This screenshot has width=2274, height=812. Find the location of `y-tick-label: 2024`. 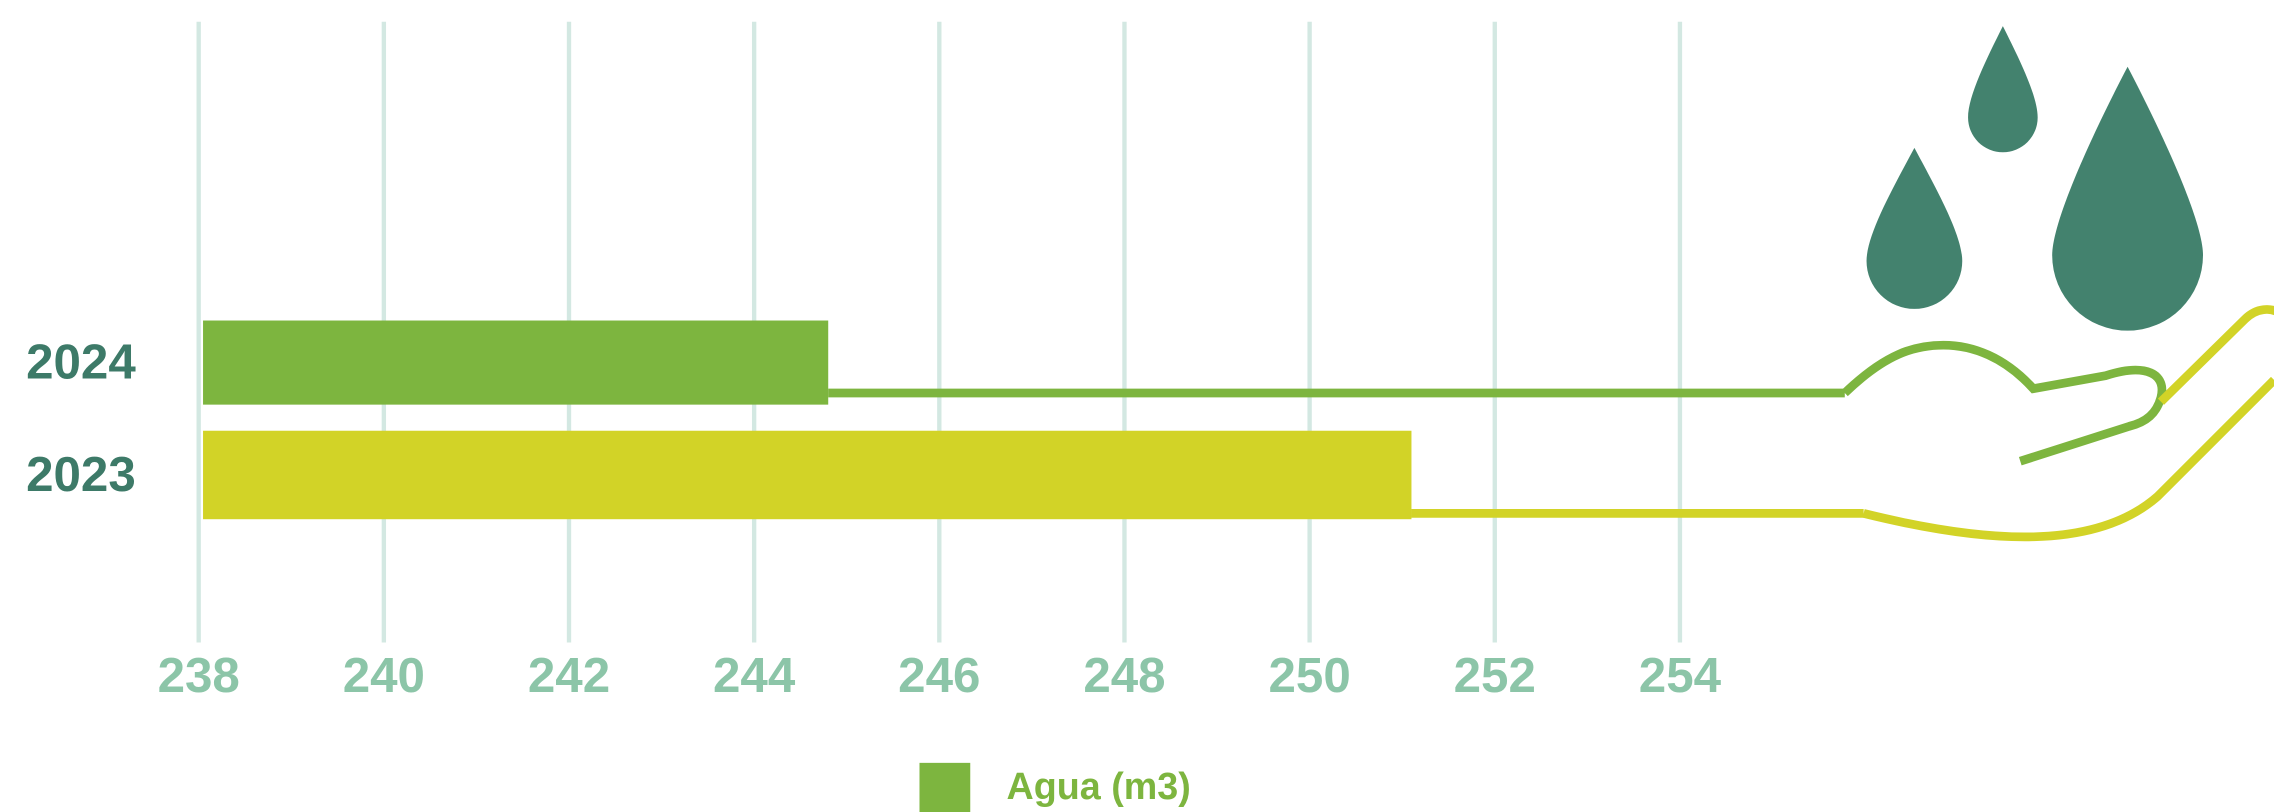

y-tick-label: 2024 is located at coordinates (81, 362).